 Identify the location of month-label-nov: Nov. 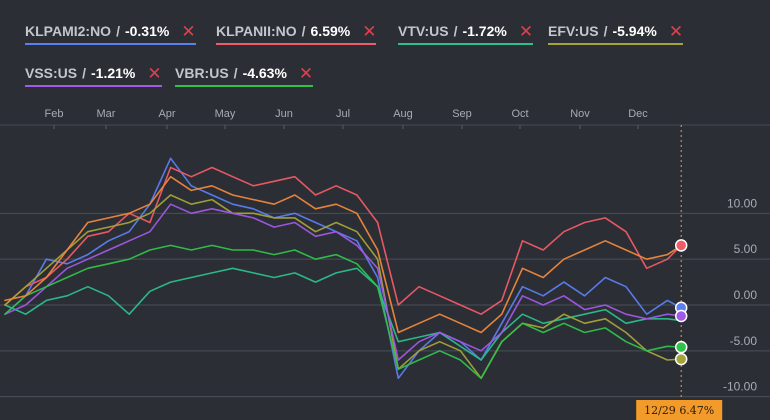
(580, 114).